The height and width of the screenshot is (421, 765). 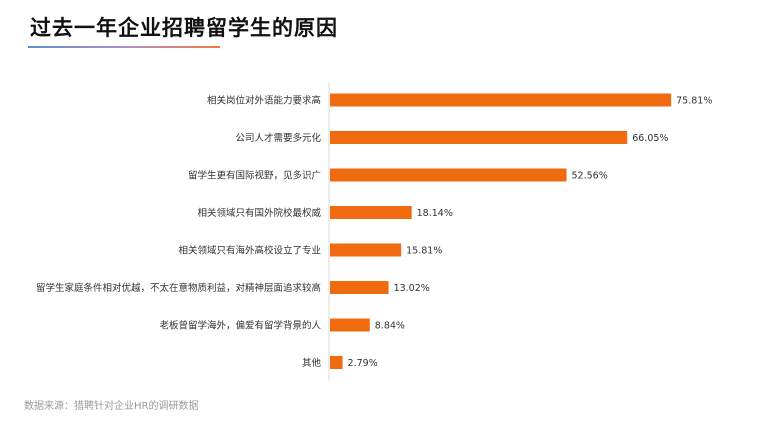 What do you see at coordinates (424, 251) in the screenshot?
I see `value-label: 15.81%` at bounding box center [424, 251].